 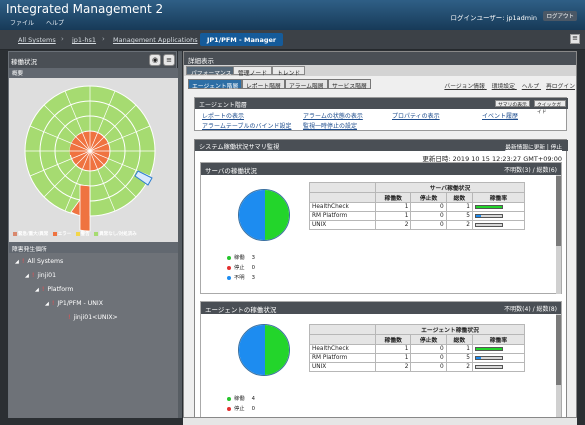 What do you see at coordinates (155, 60) in the screenshot?
I see `view-icon: ◉` at bounding box center [155, 60].